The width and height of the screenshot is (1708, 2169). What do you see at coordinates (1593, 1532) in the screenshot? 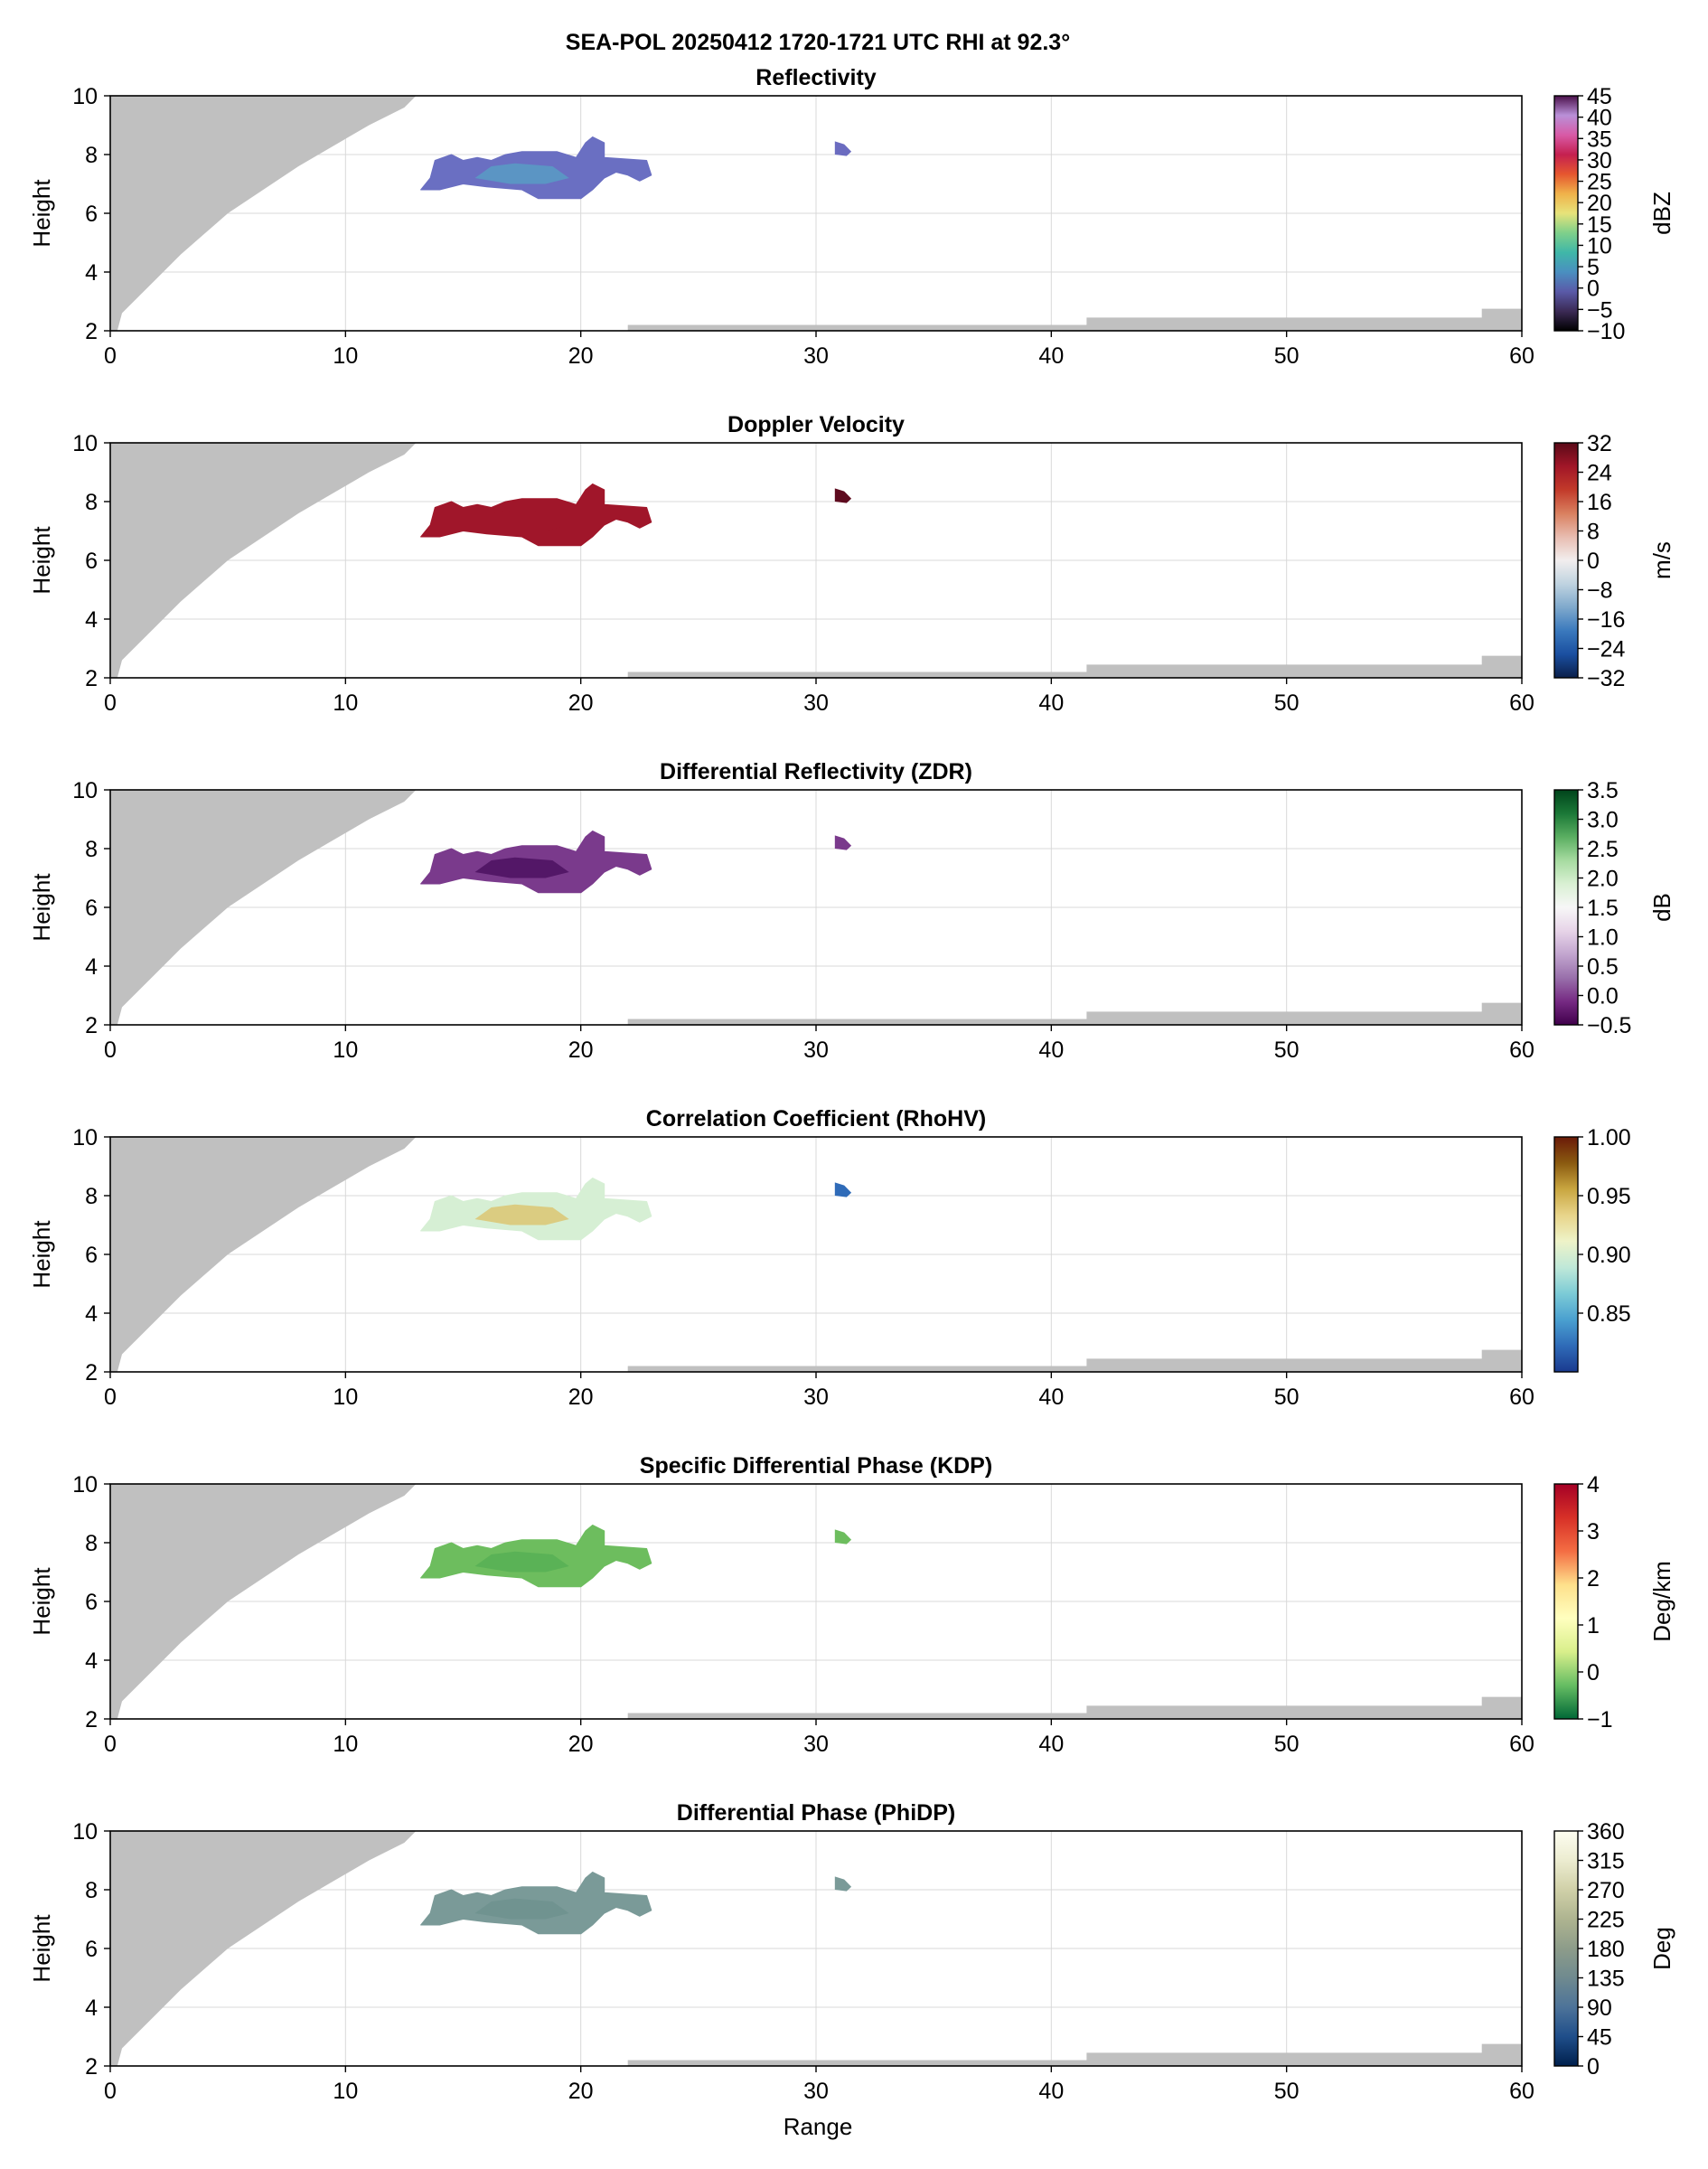
I see `colorbar-tick-label: 3` at bounding box center [1593, 1532].